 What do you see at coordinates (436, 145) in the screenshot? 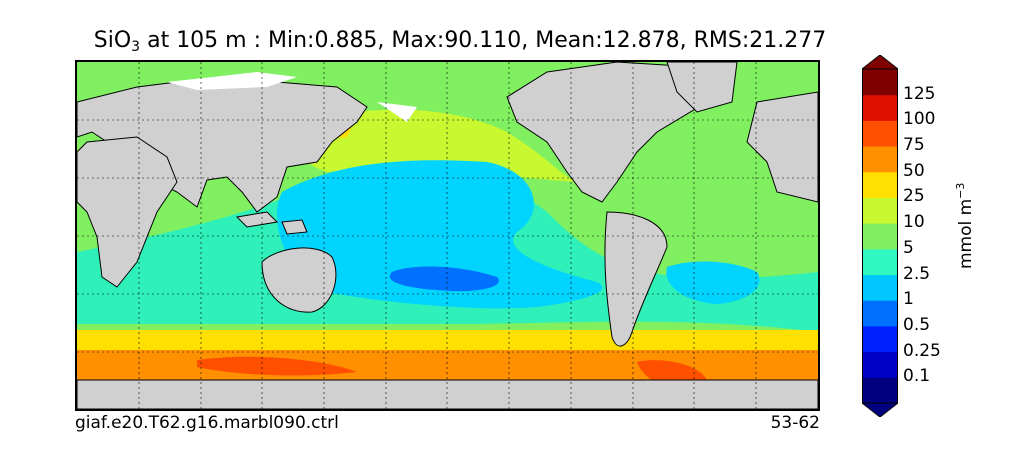
I see `band-10-25-north` at bounding box center [436, 145].